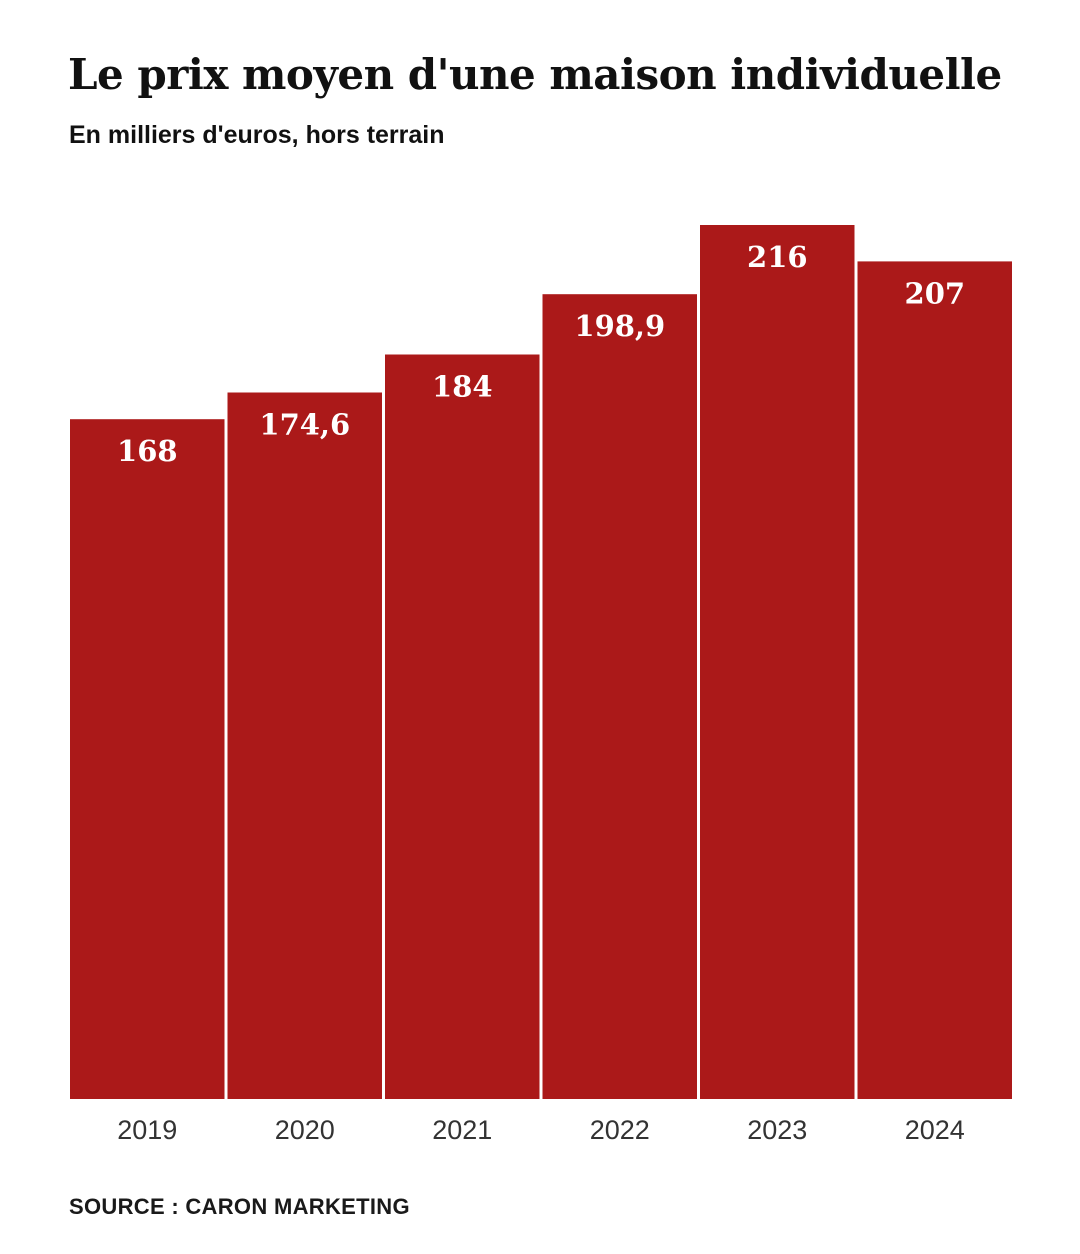  Describe the element at coordinates (934, 680) in the screenshot. I see `bar-2024` at that location.